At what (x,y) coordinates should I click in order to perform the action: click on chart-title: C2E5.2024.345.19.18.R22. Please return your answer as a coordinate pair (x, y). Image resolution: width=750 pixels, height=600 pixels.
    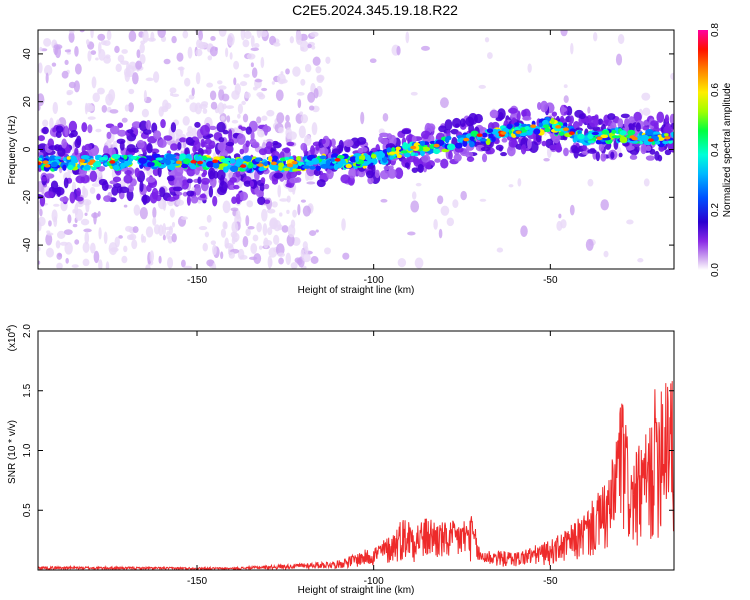
    Looking at the image, I should click on (375, 10).